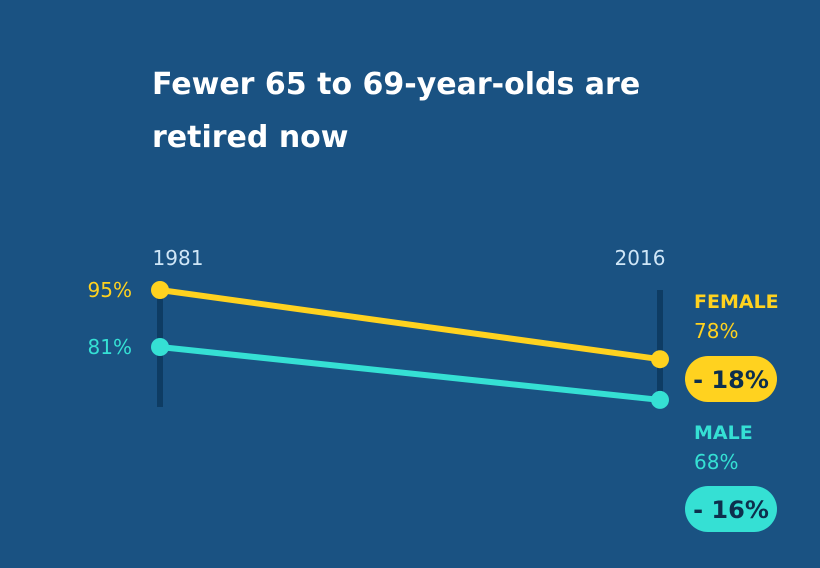 The width and height of the screenshot is (820, 568). What do you see at coordinates (716, 331) in the screenshot?
I see `value-label-female-2016: 78%` at bounding box center [716, 331].